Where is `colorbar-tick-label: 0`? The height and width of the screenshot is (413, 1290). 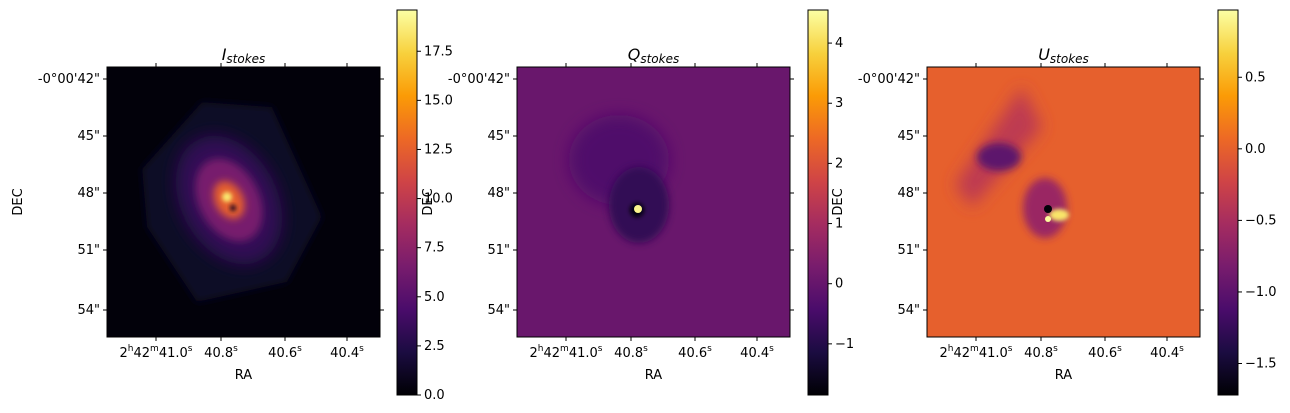 colorbar-tick-label: 0 is located at coordinates (839, 284).